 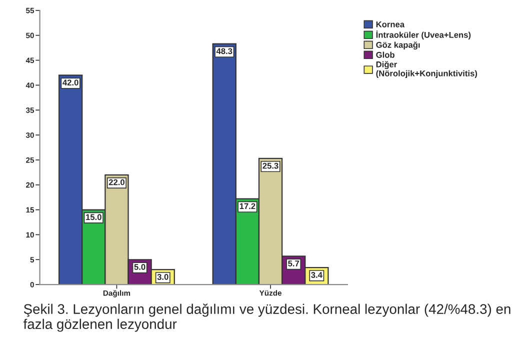 What do you see at coordinates (116, 182) in the screenshot?
I see `data-label: 22.0` at bounding box center [116, 182].